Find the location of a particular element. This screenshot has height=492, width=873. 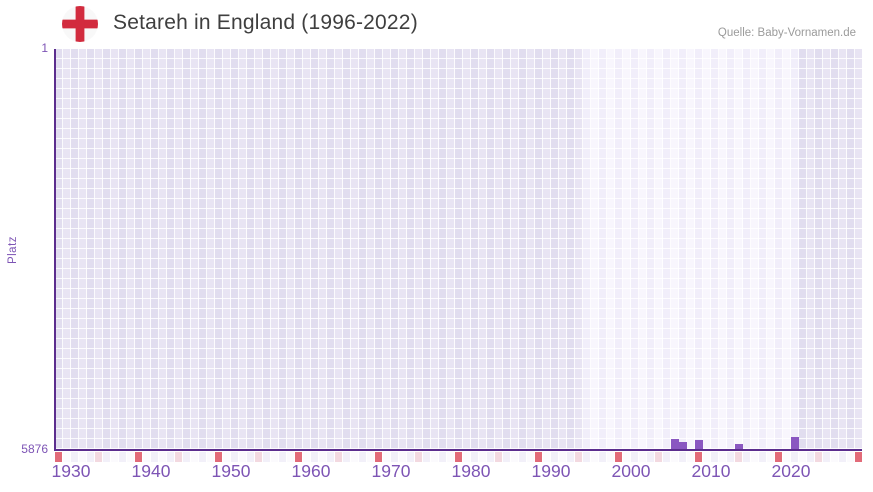

chart-title: Setareh in England (1996-2022) is located at coordinates (265, 22).